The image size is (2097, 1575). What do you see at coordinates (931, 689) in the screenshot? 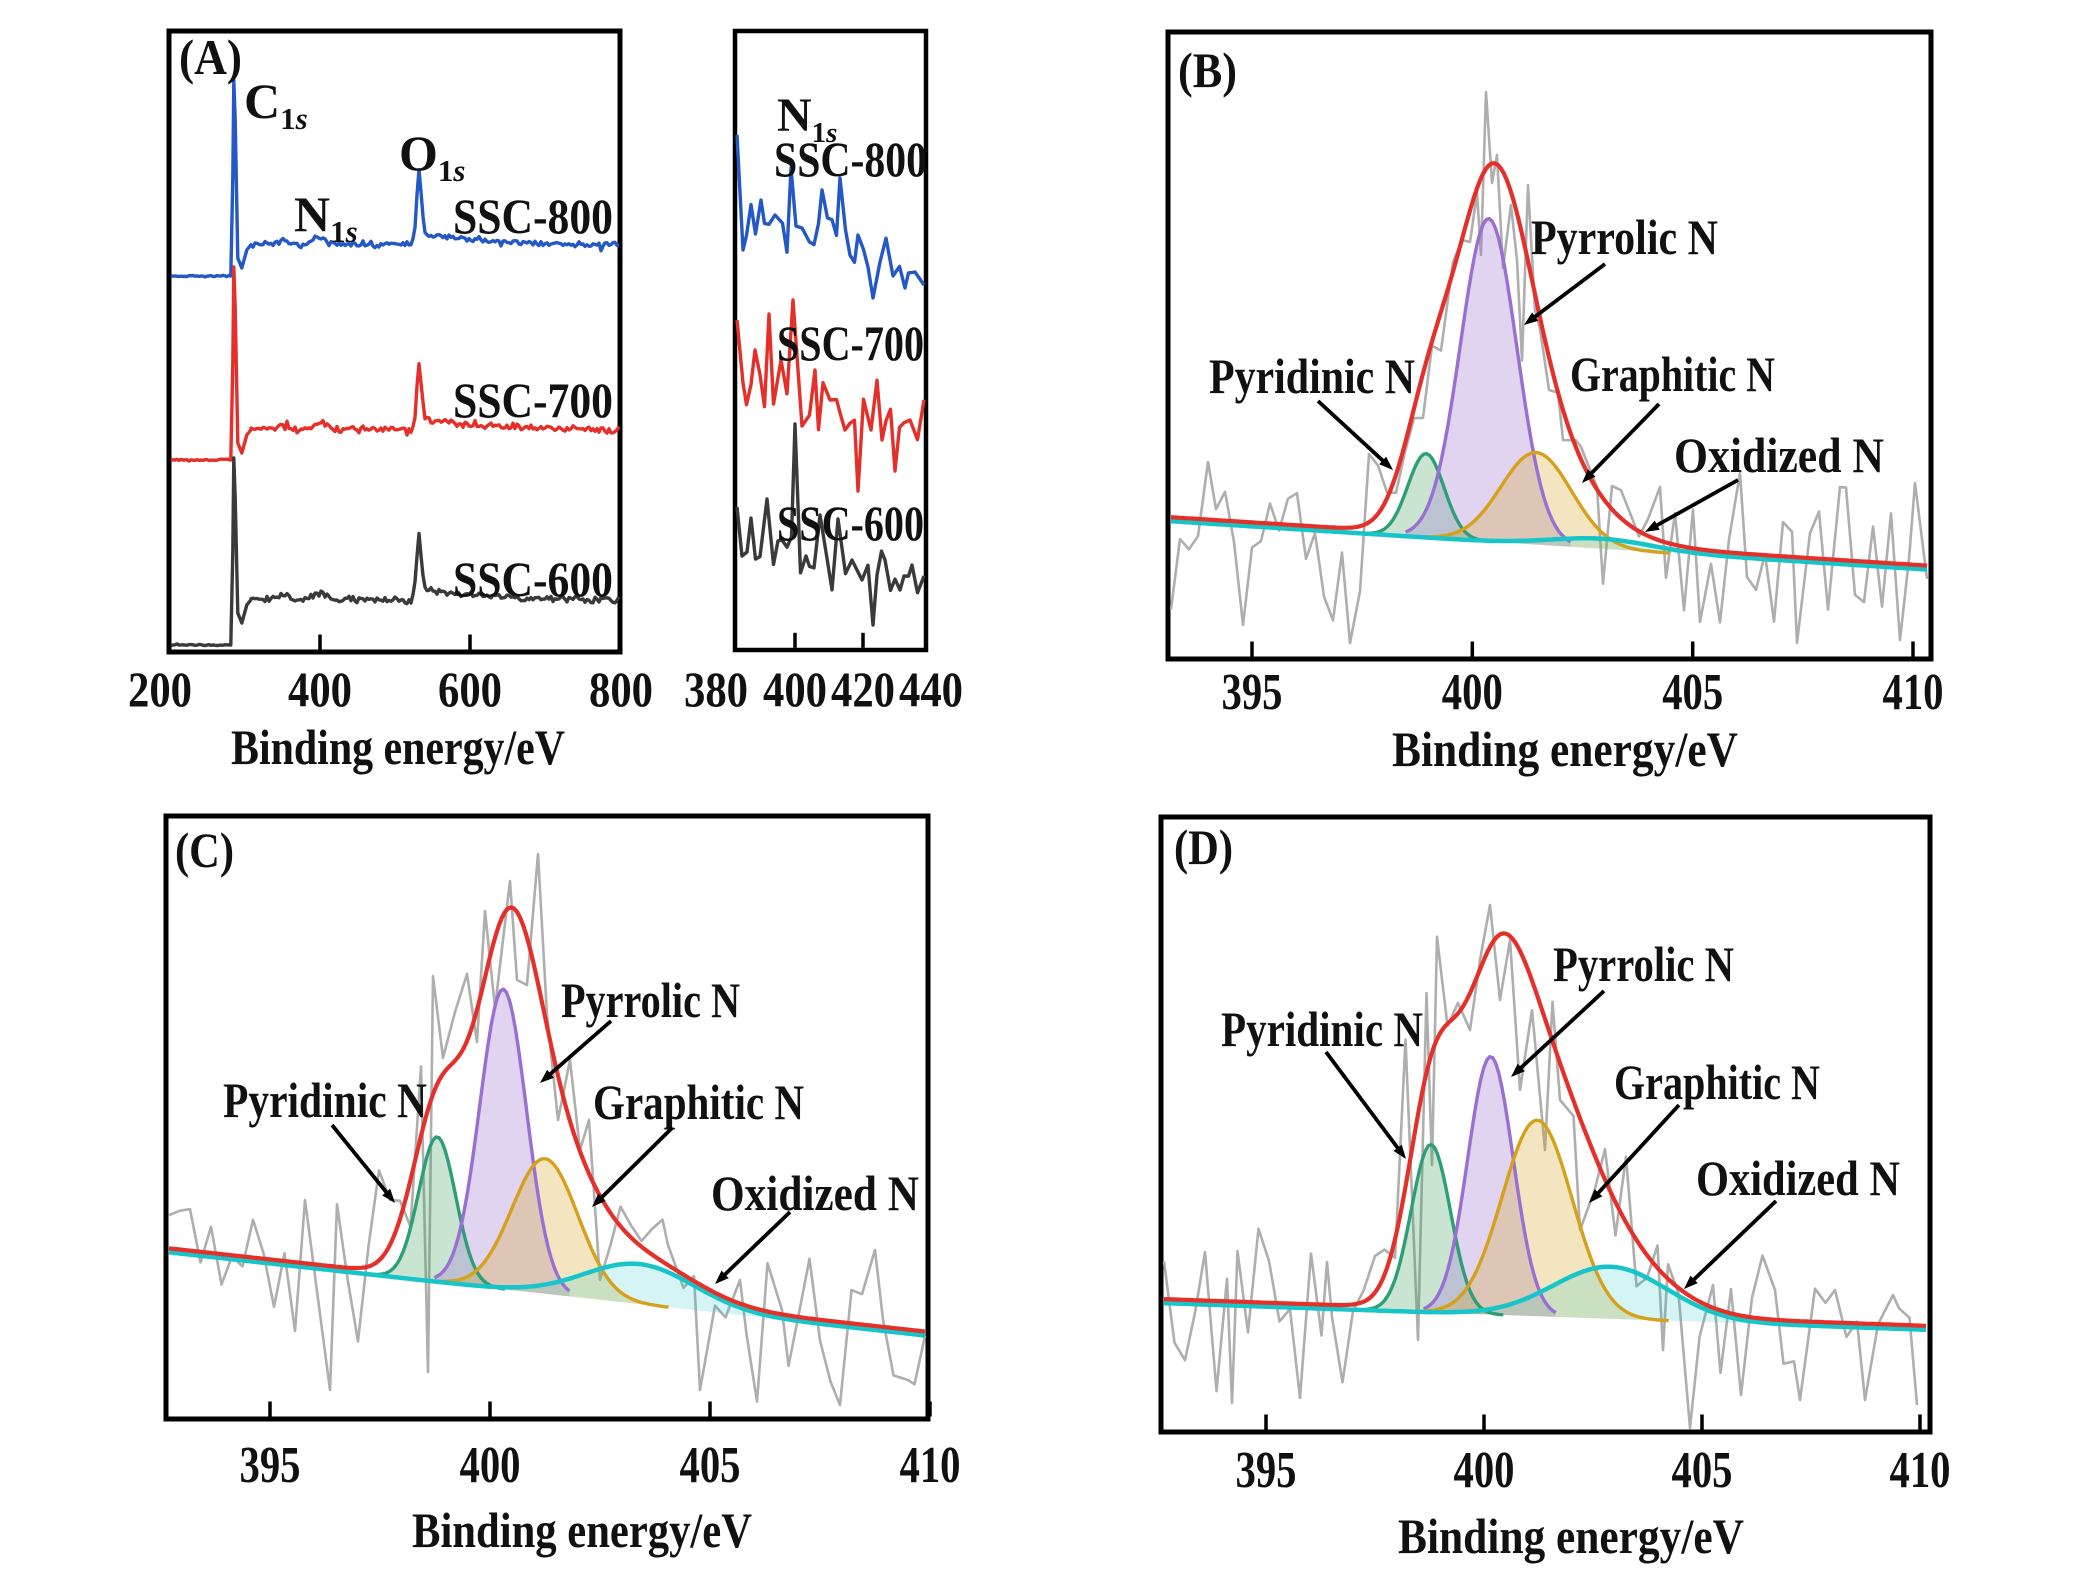
I see `svg-text: 440` at bounding box center [931, 689].